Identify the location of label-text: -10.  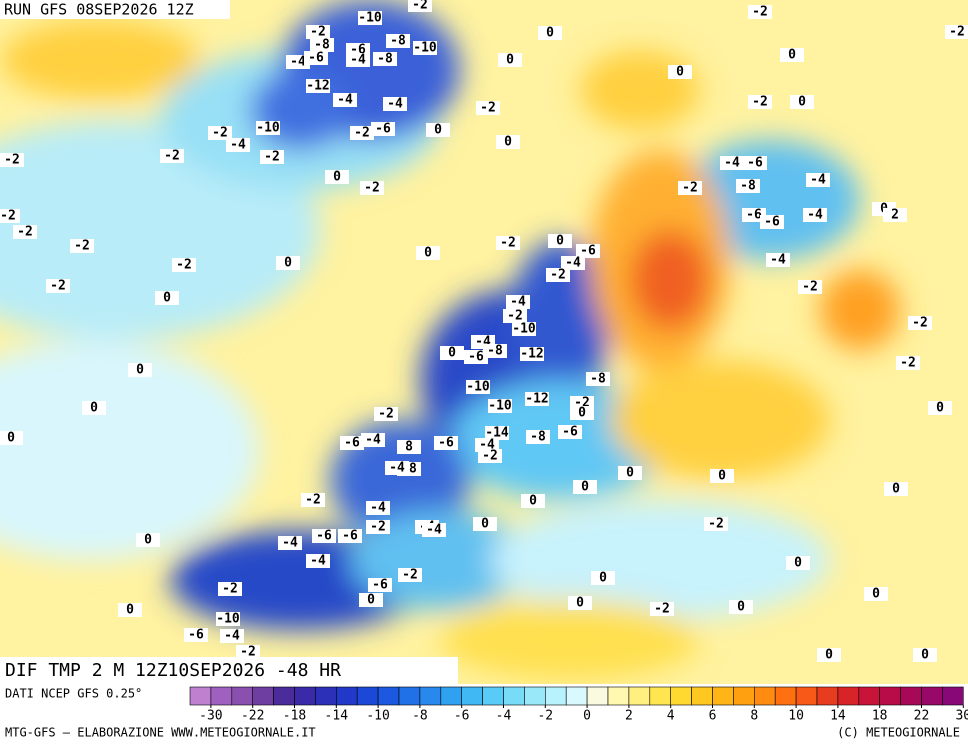
(425, 48).